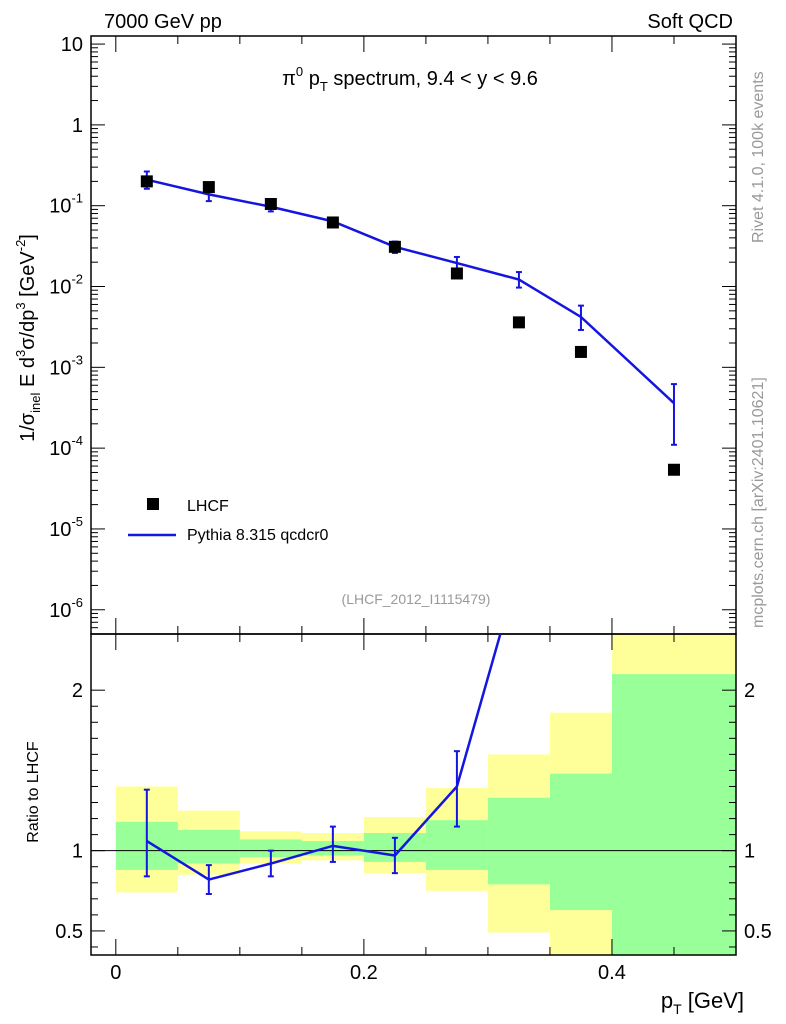  I want to click on x-axis-label: pT [GeV], so click(702, 1002).